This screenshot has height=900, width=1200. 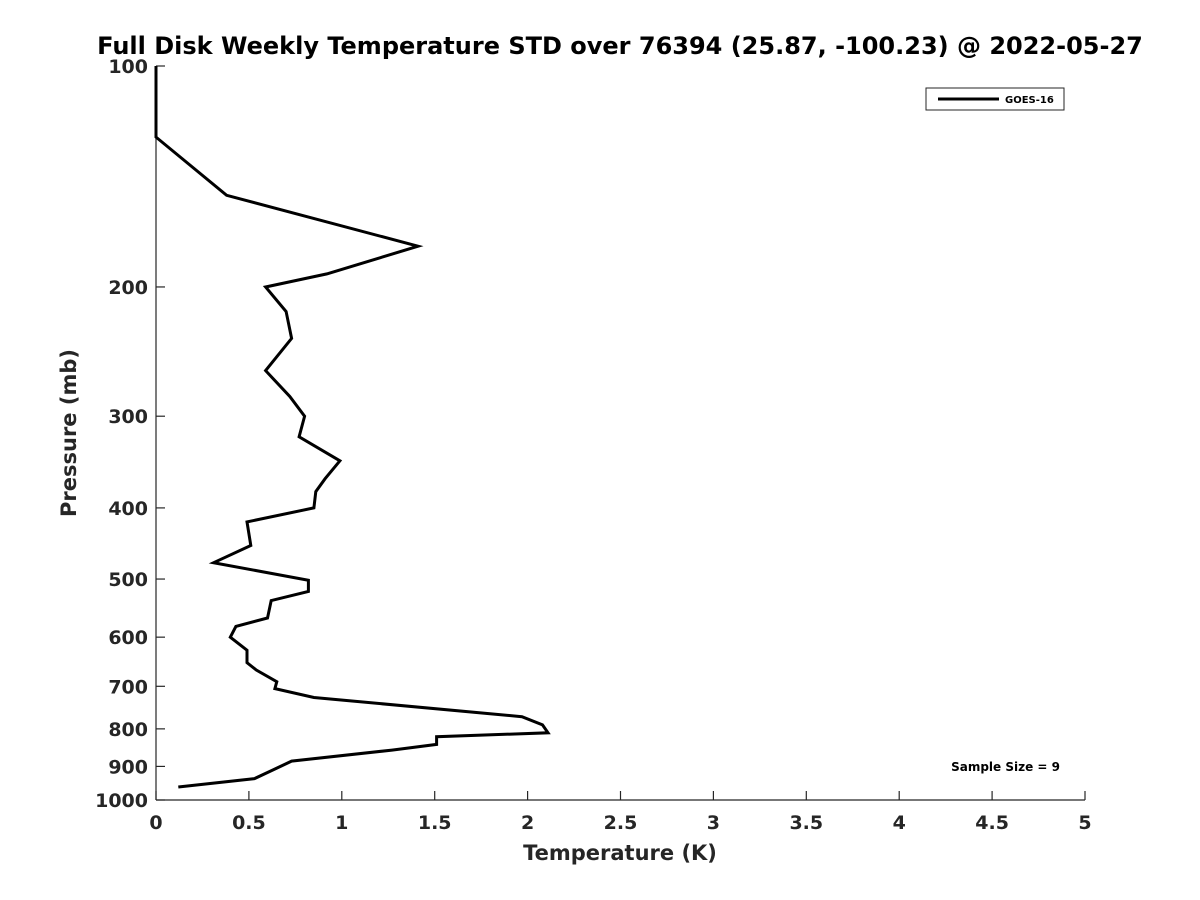 I want to click on y-tick-label: 800, so click(x=128, y=730).